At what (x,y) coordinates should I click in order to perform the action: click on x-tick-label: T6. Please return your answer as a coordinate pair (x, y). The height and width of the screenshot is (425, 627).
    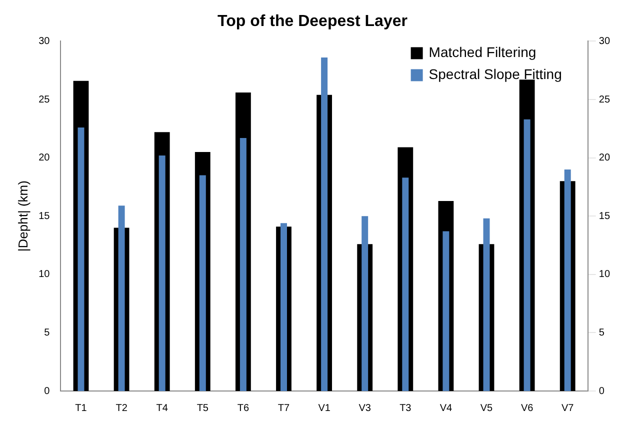
    Looking at the image, I should click on (243, 408).